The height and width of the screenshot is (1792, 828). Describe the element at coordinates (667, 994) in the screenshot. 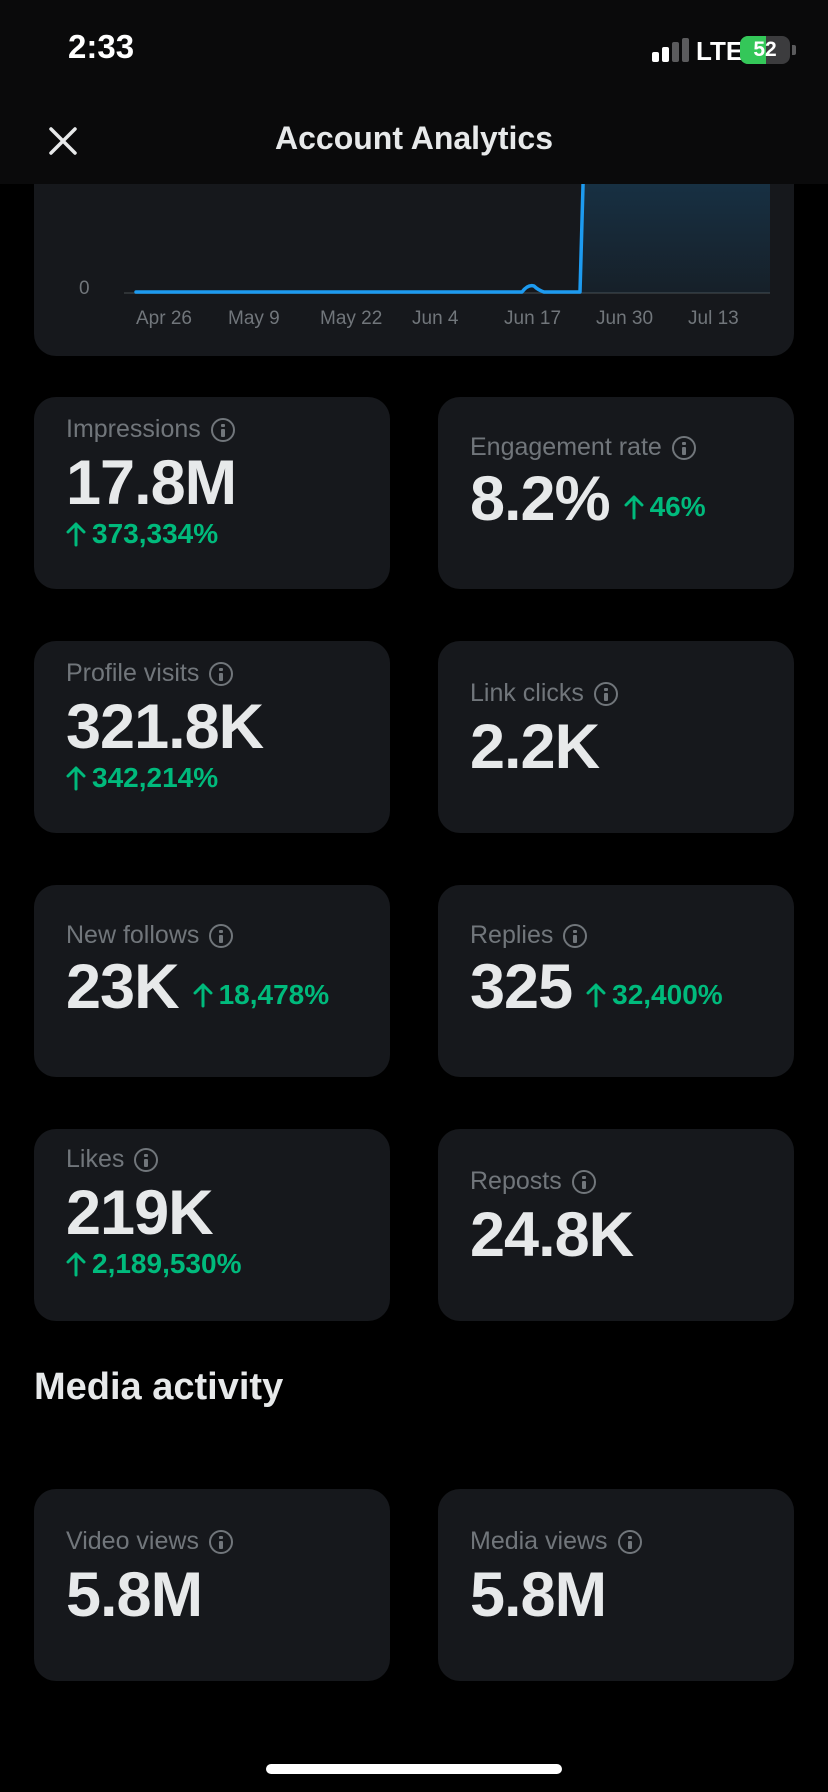

I see `metric-change-value: 32,400%` at that location.